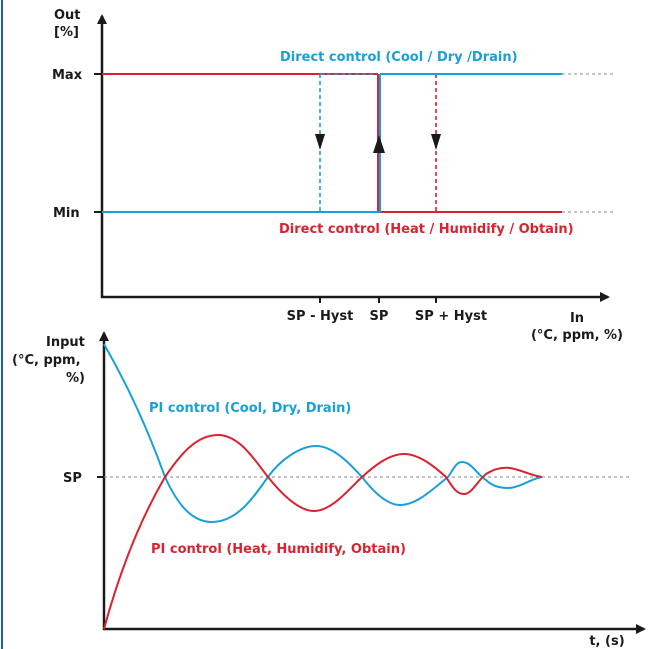 Image resolution: width=654 pixels, height=649 pixels. Describe the element at coordinates (577, 318) in the screenshot. I see `top-x-axis-label-line1: In` at that location.